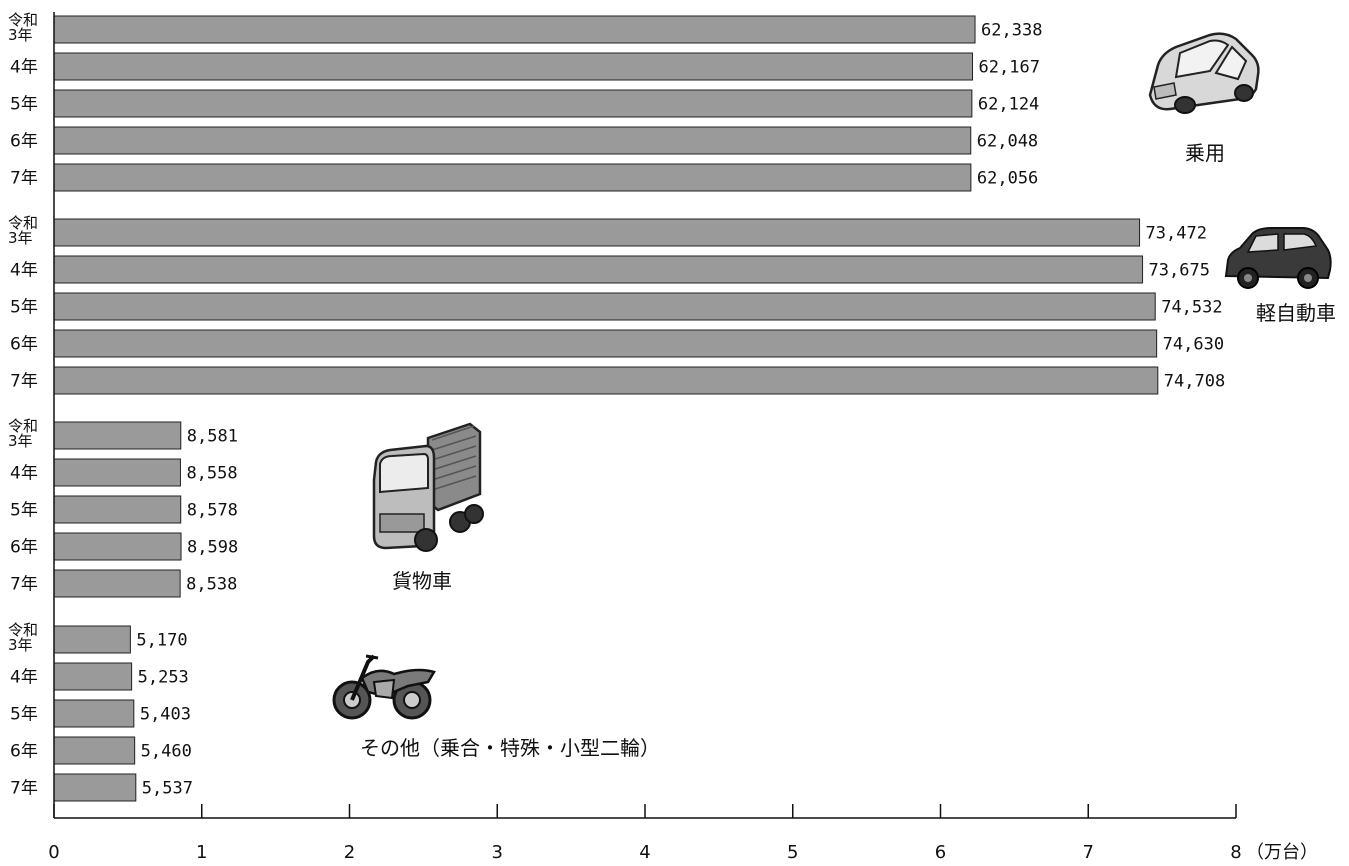 The height and width of the screenshot is (866, 1349). Describe the element at coordinates (1204, 73) in the screenshot. I see `car-icon` at that location.